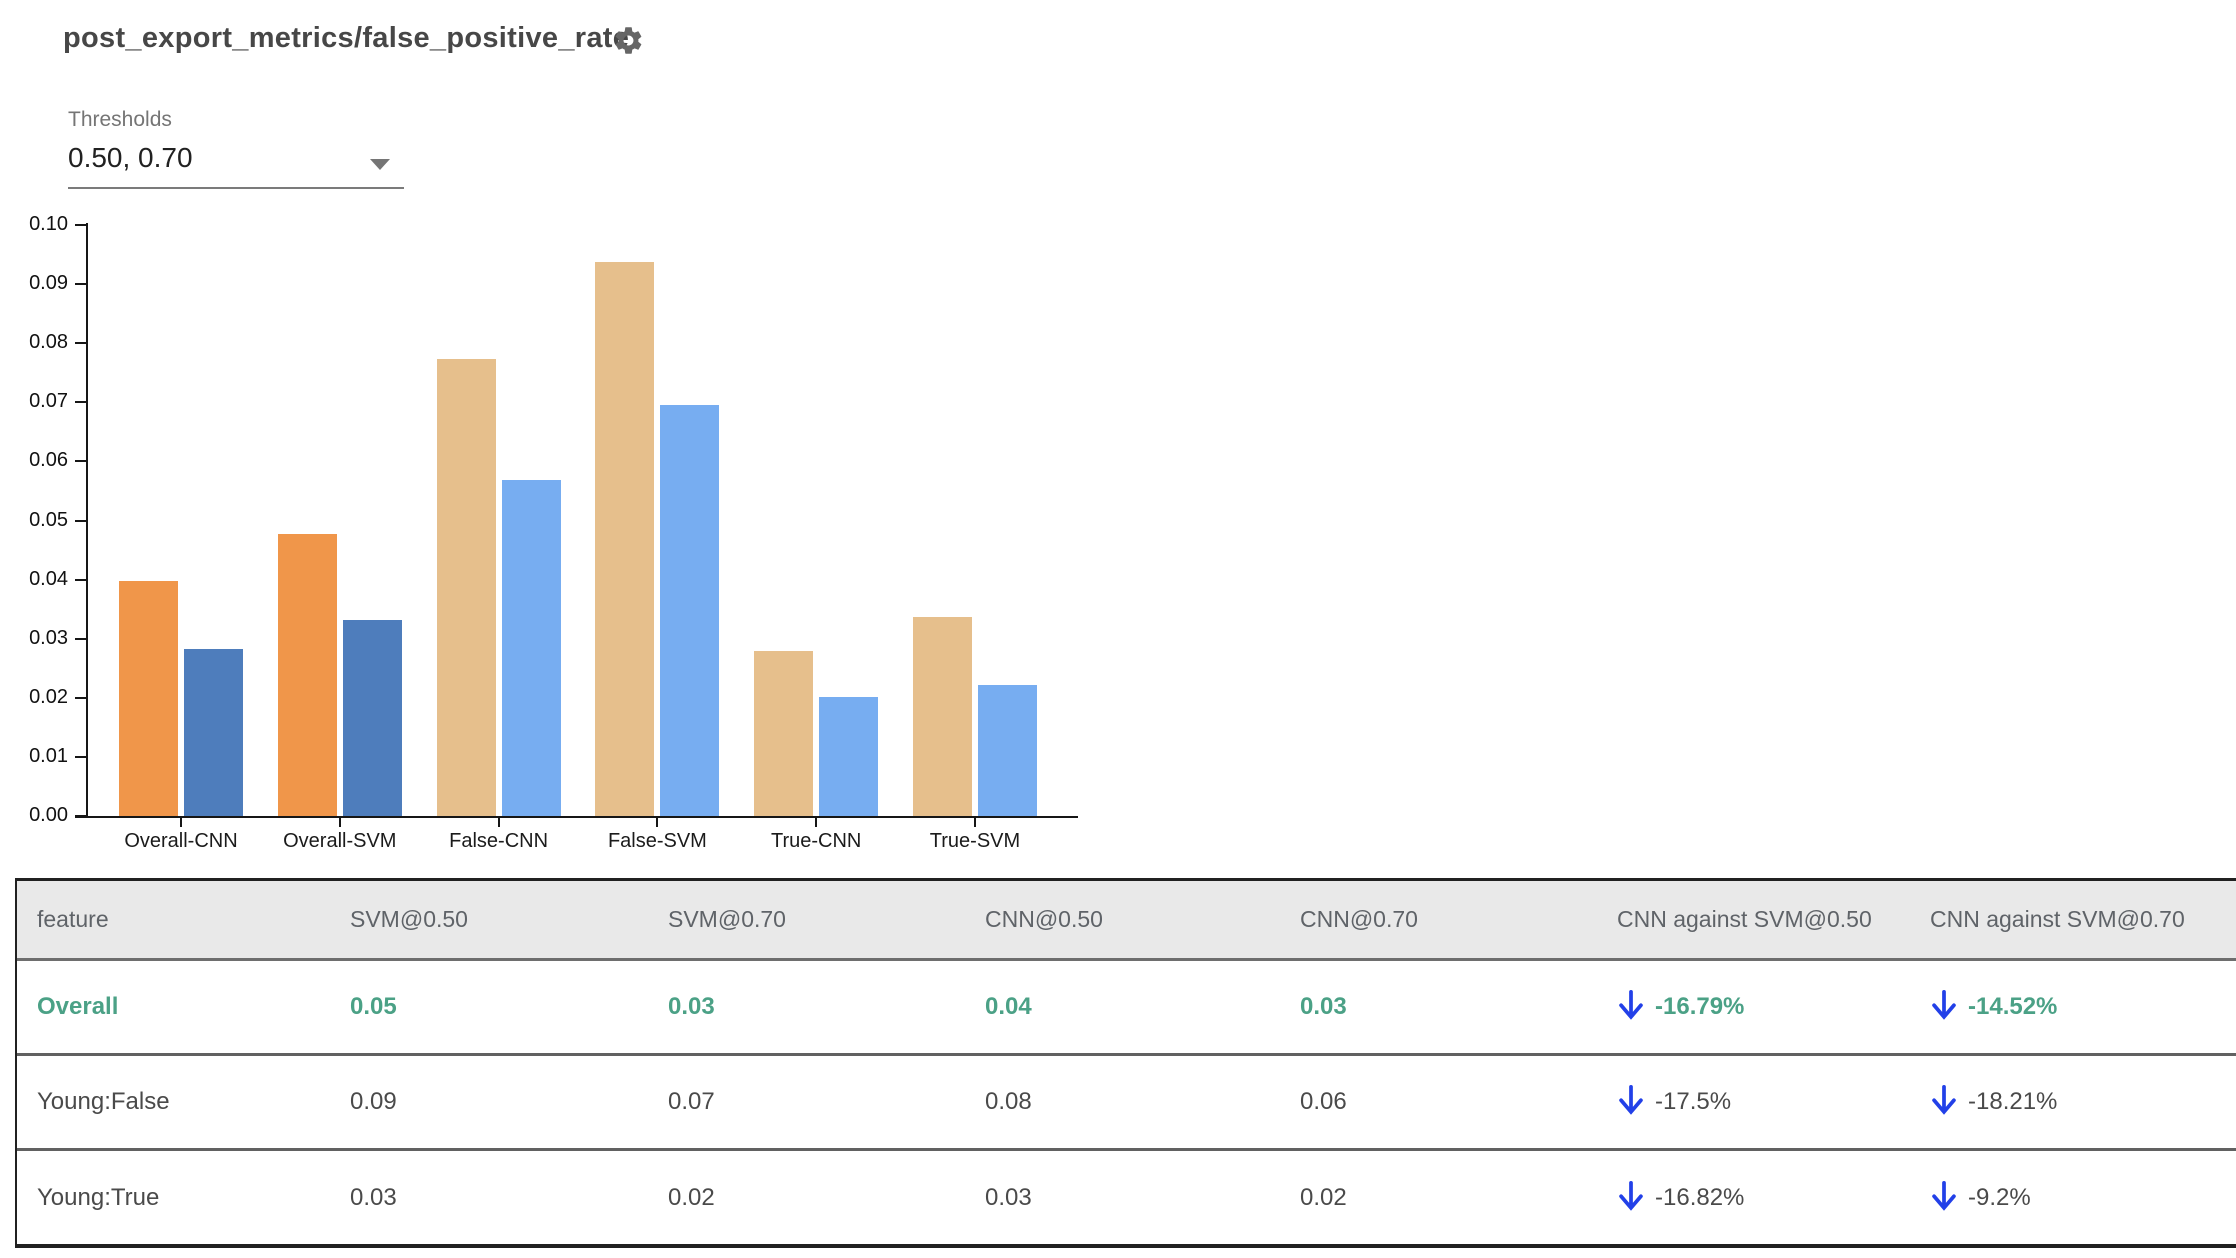  Describe the element at coordinates (73, 919) in the screenshot. I see `column-header-feature: feature` at that location.